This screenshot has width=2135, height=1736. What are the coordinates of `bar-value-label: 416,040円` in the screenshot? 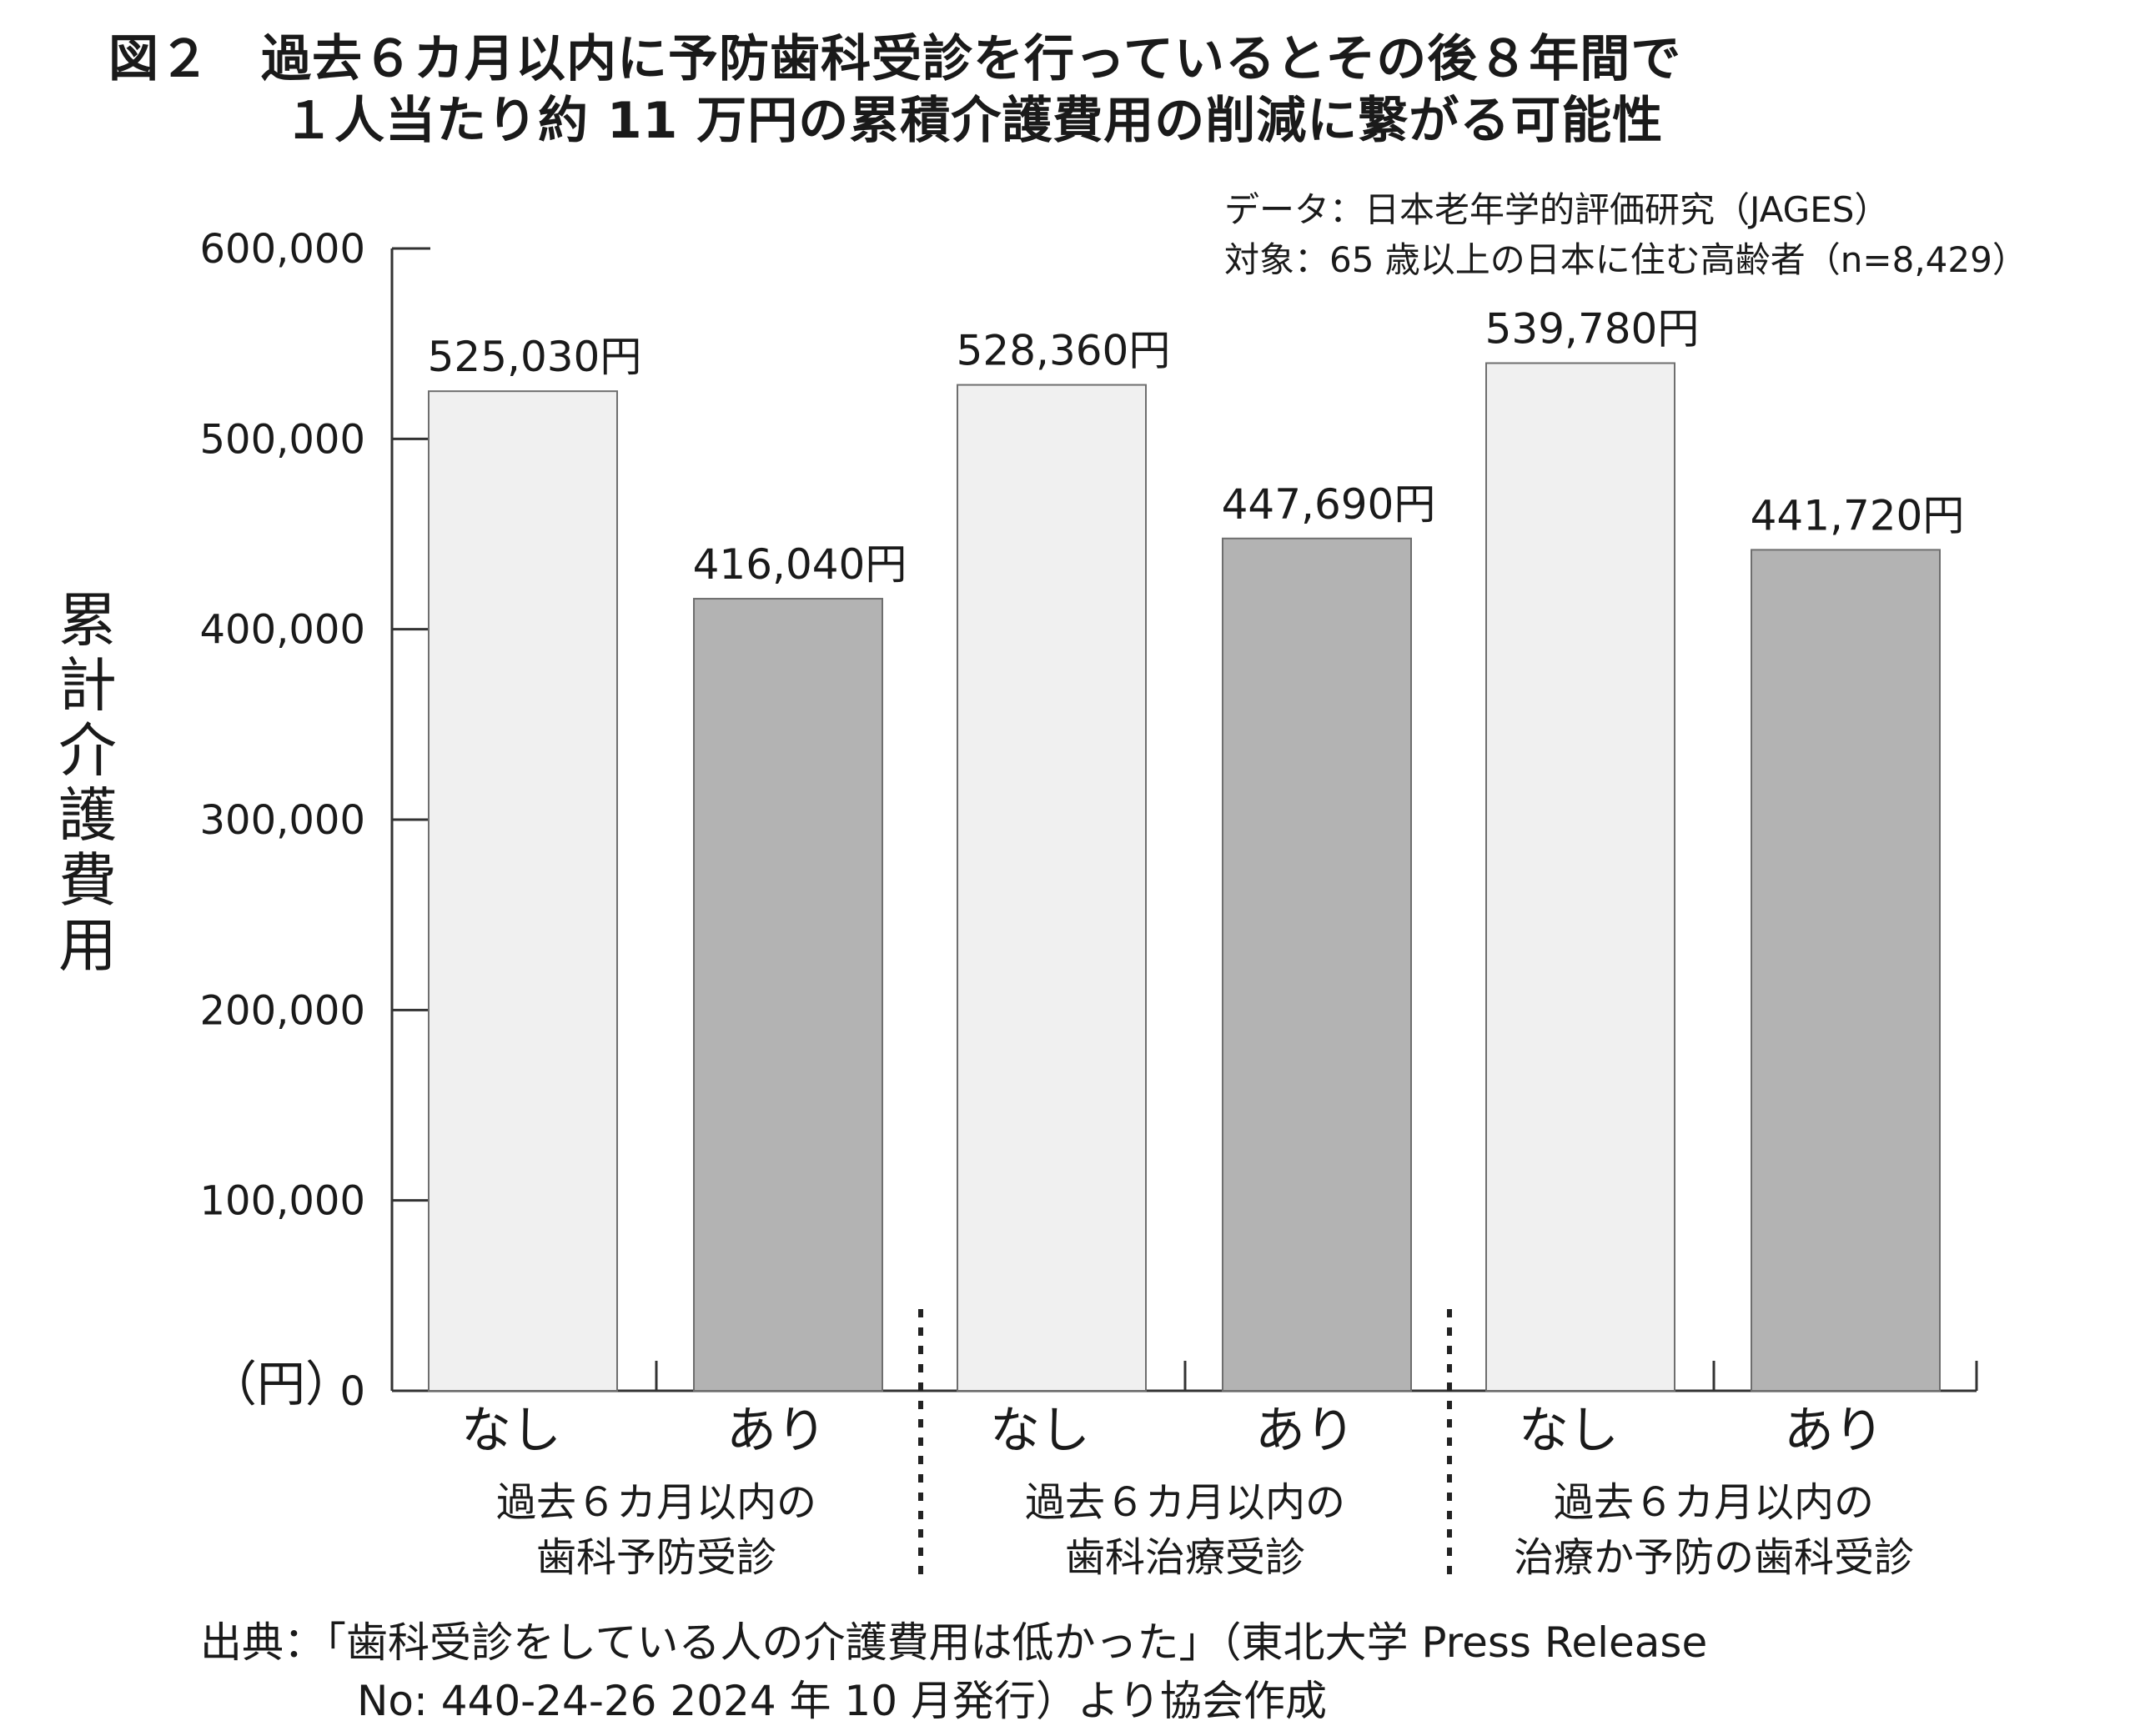 It's located at (800, 565).